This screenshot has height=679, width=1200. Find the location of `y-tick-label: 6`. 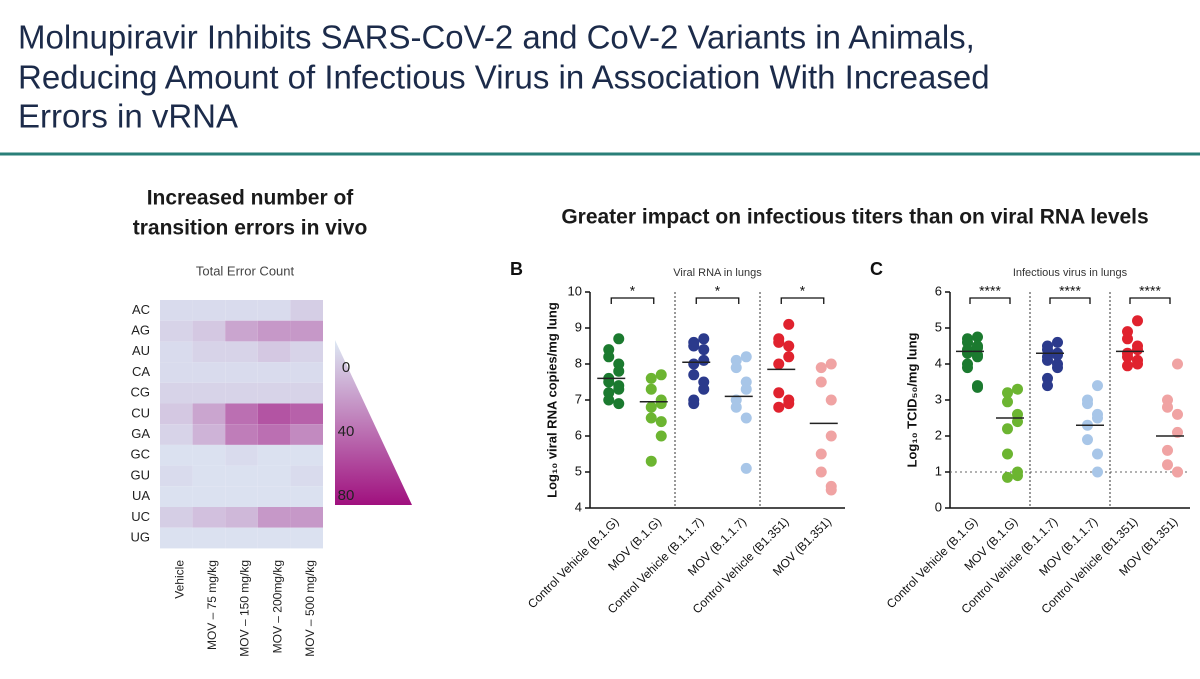

y-tick-label: 6 is located at coordinates (938, 290).